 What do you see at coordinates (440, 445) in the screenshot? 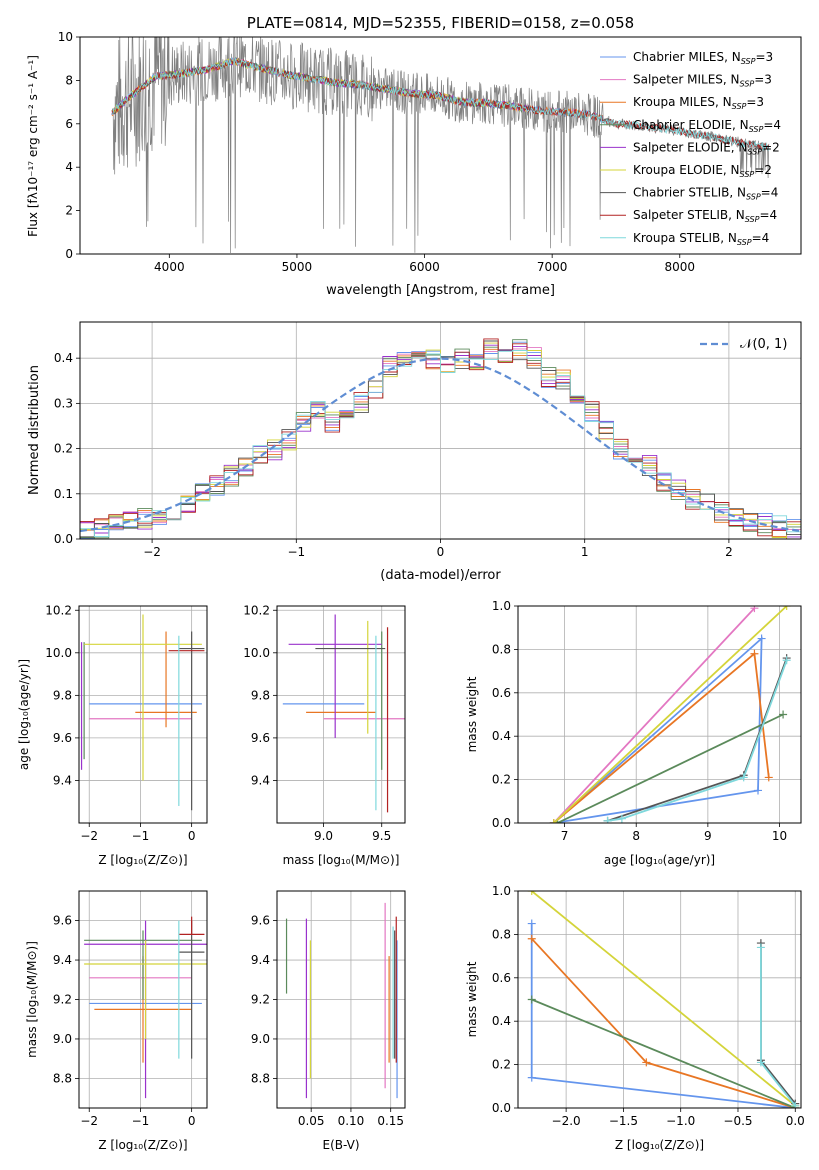
I see `gaussian-curve` at bounding box center [440, 445].